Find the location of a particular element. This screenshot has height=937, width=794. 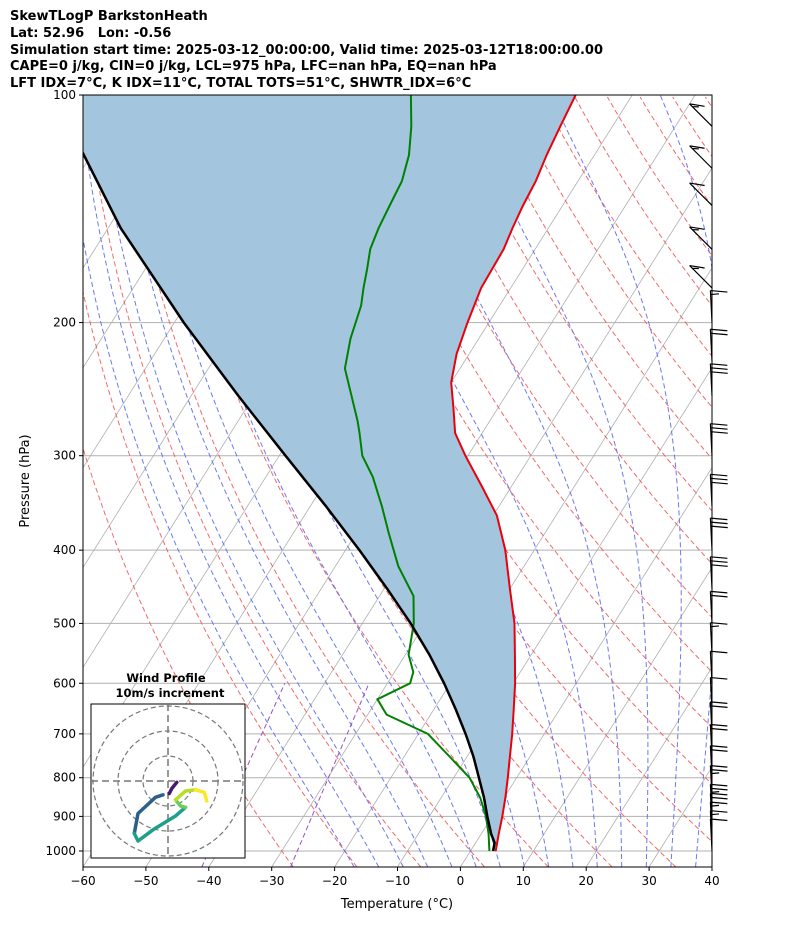

temperature-line is located at coordinates (513, 473).